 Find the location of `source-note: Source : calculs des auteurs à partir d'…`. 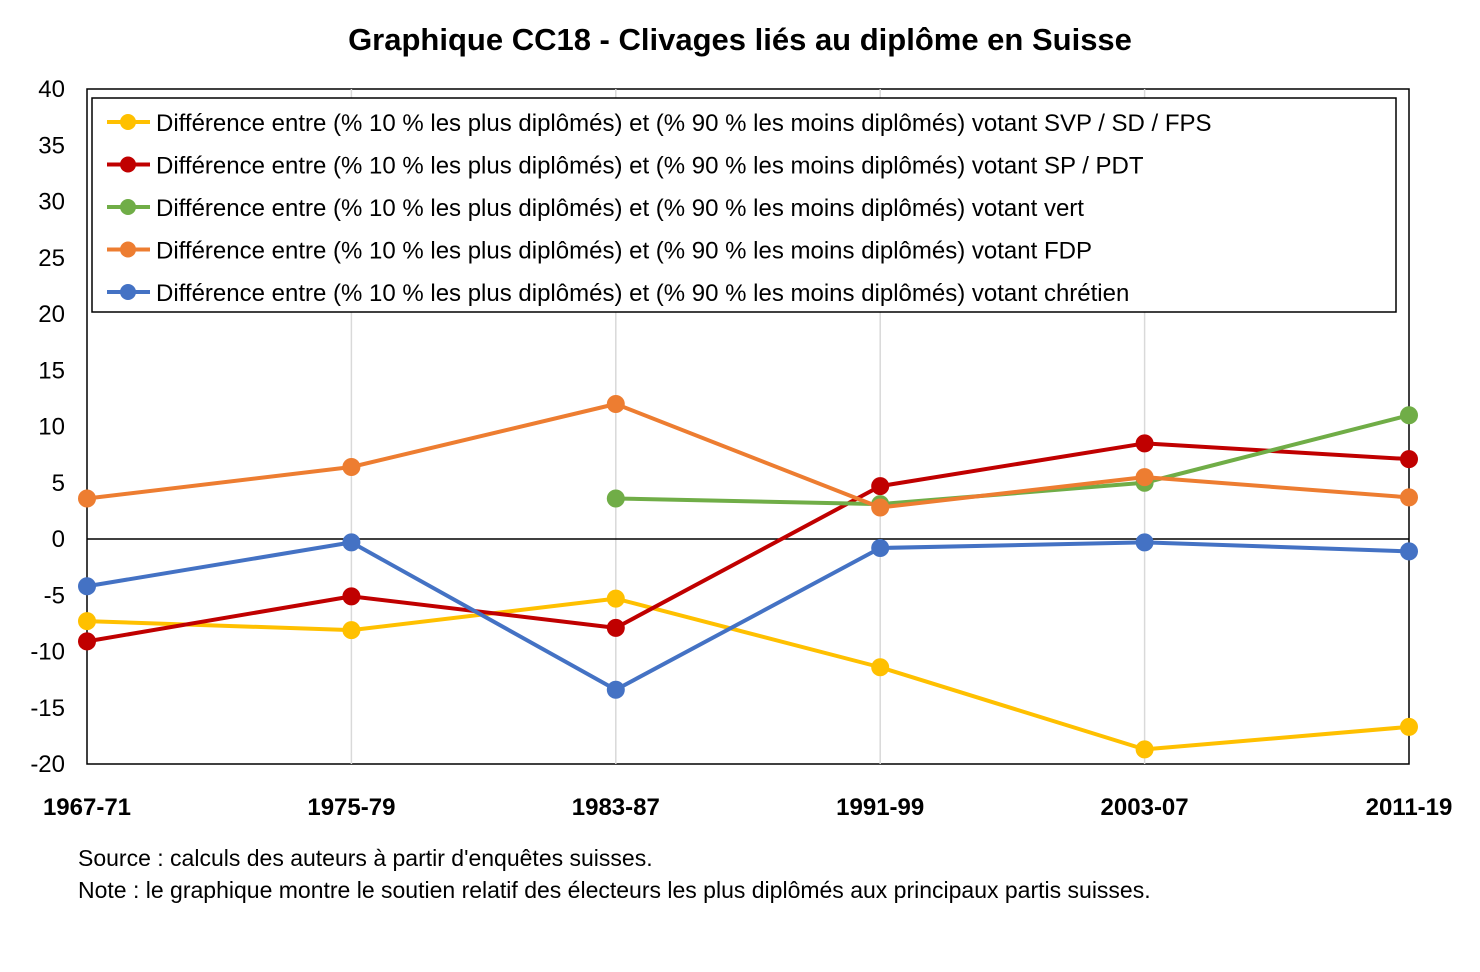

source-note: Source : calculs des auteurs à partir d'… is located at coordinates (365, 858).